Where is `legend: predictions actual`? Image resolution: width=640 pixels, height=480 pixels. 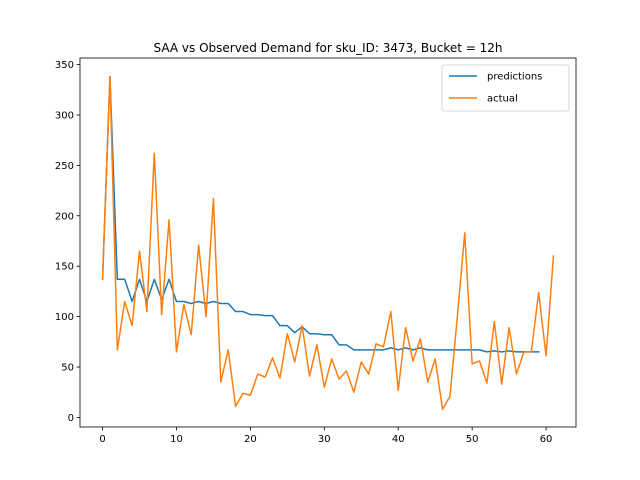
legend: predictions actual is located at coordinates (505, 88).